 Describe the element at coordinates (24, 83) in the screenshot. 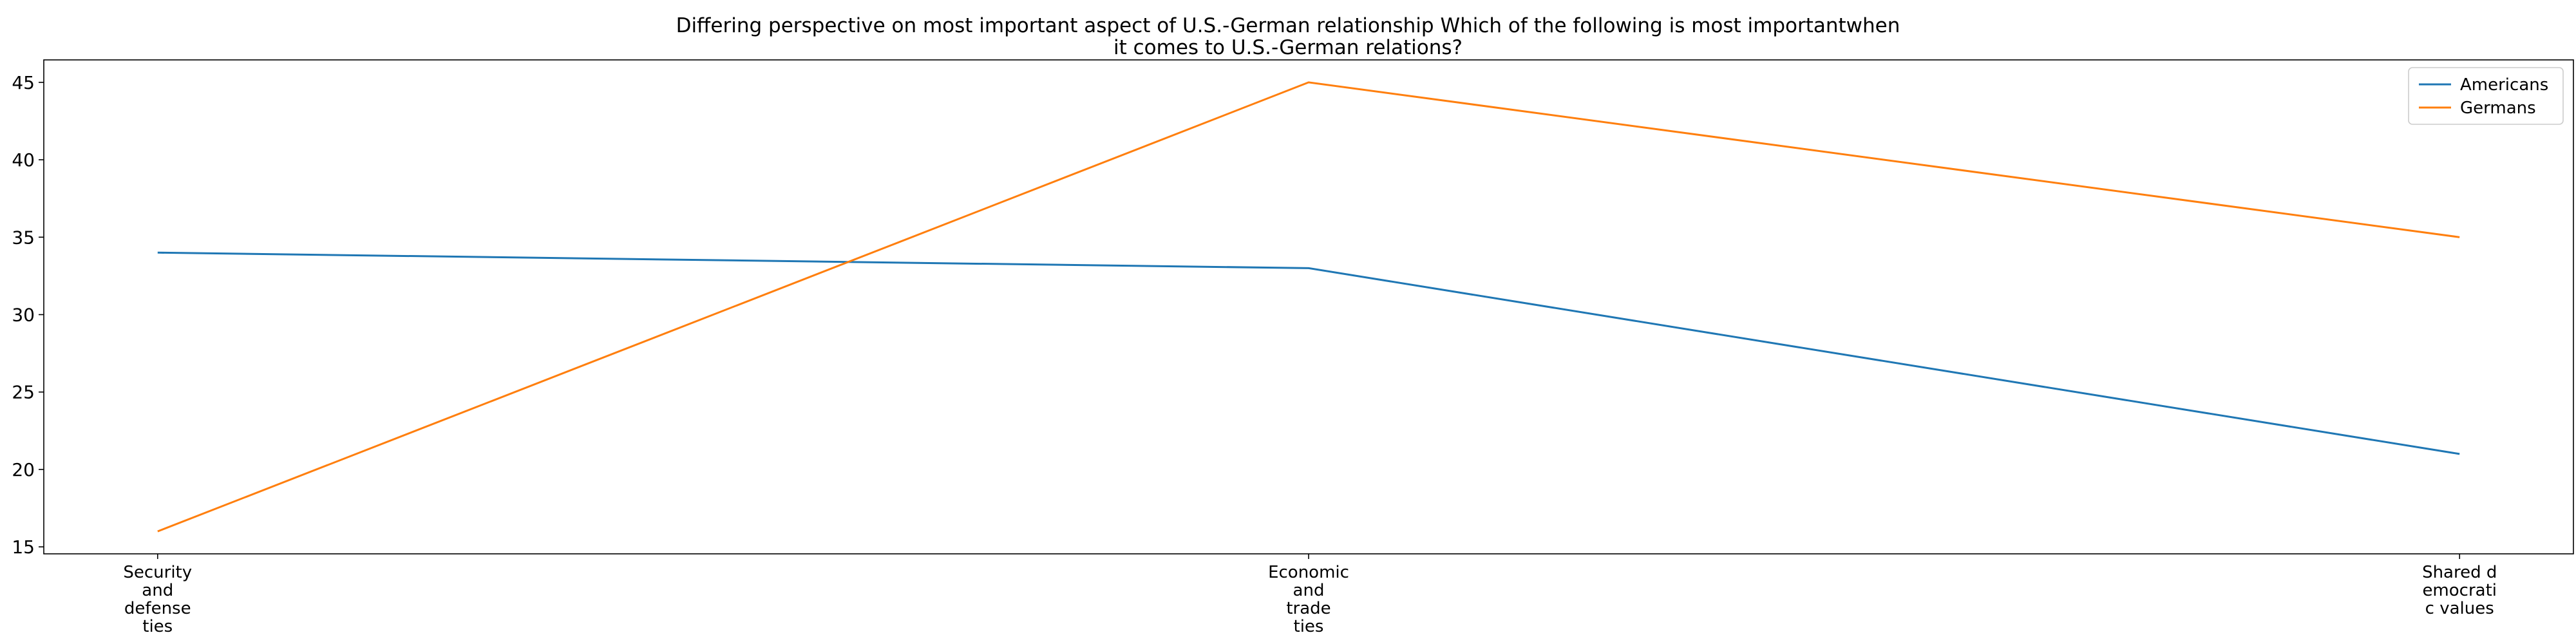

I see `y-tick-label: 45` at that location.